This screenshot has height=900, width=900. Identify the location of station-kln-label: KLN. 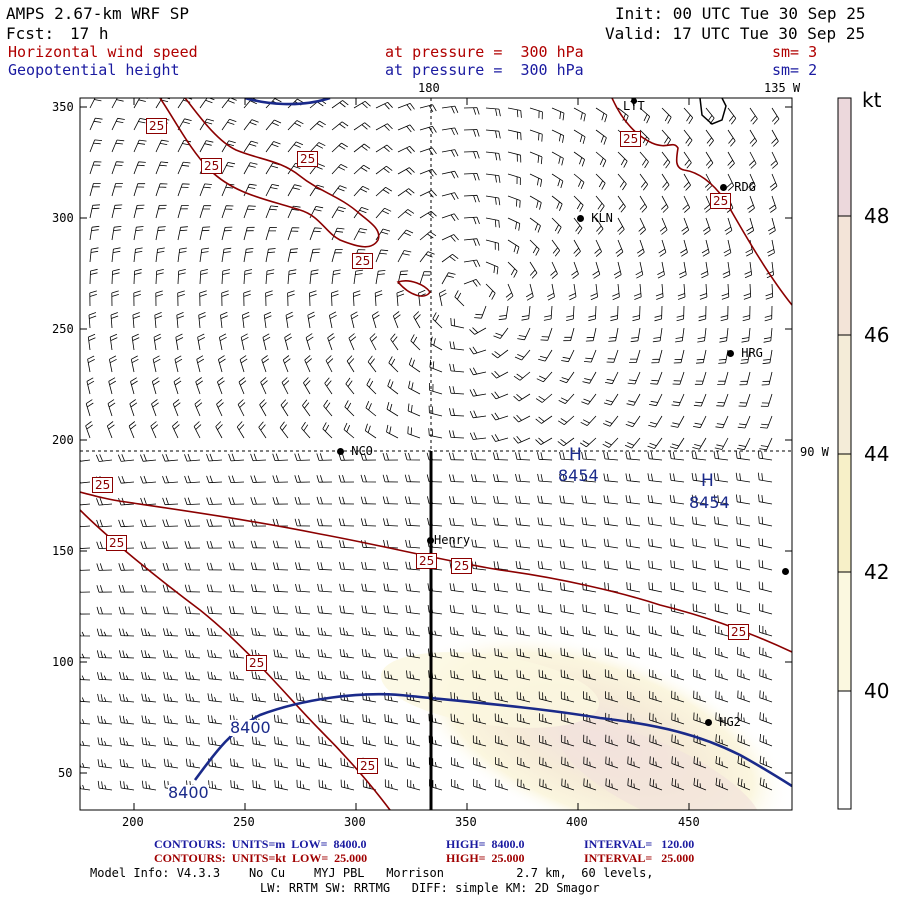
(602, 218).